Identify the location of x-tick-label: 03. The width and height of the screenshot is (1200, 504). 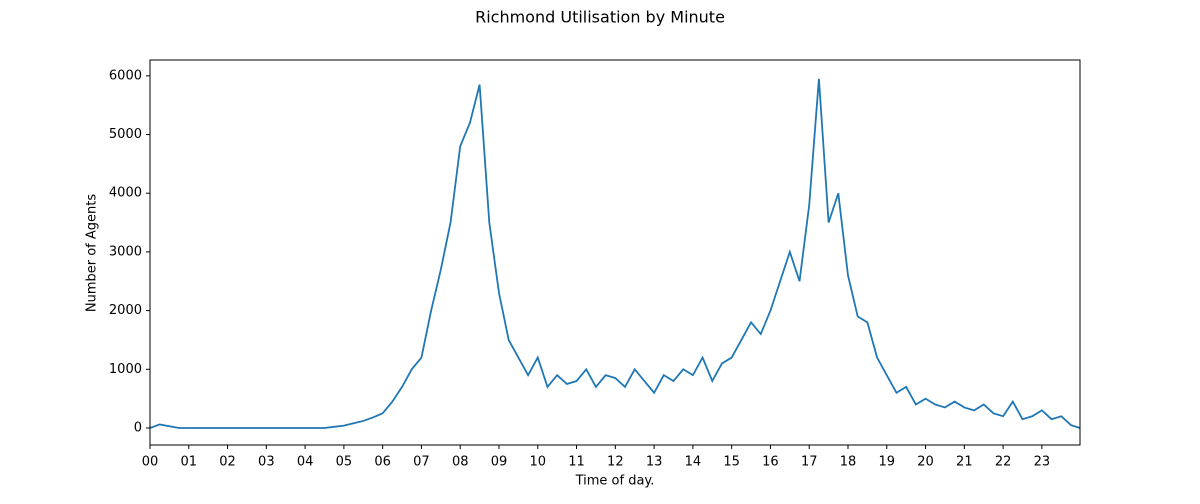
(266, 462).